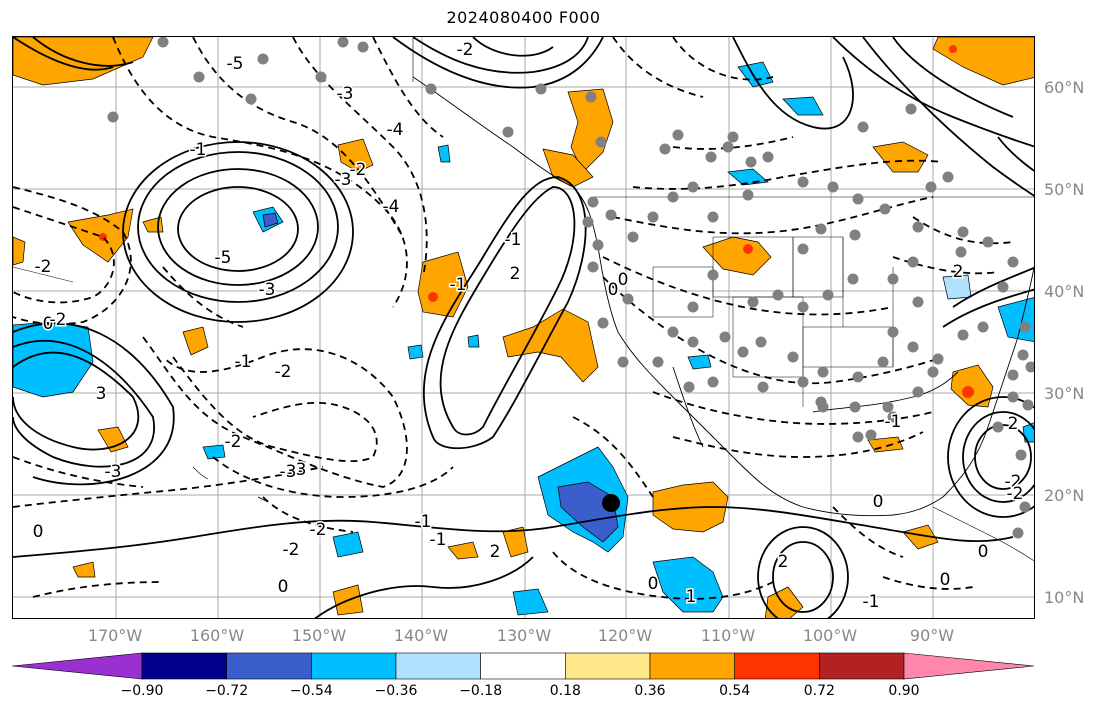  Describe the element at coordinates (830, 635) in the screenshot. I see `lon-label-100w: 100°W` at that location.